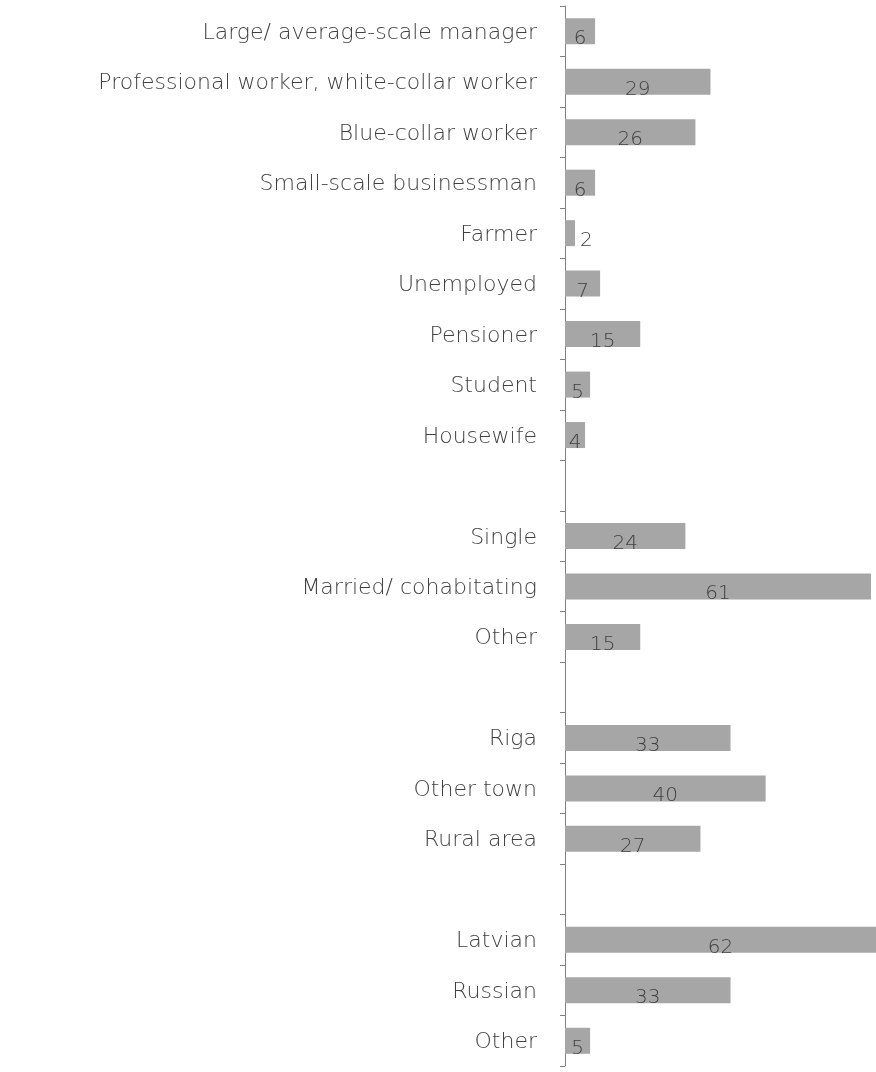 The image size is (876, 1072). Describe the element at coordinates (625, 542) in the screenshot. I see `data-label: 24` at that location.